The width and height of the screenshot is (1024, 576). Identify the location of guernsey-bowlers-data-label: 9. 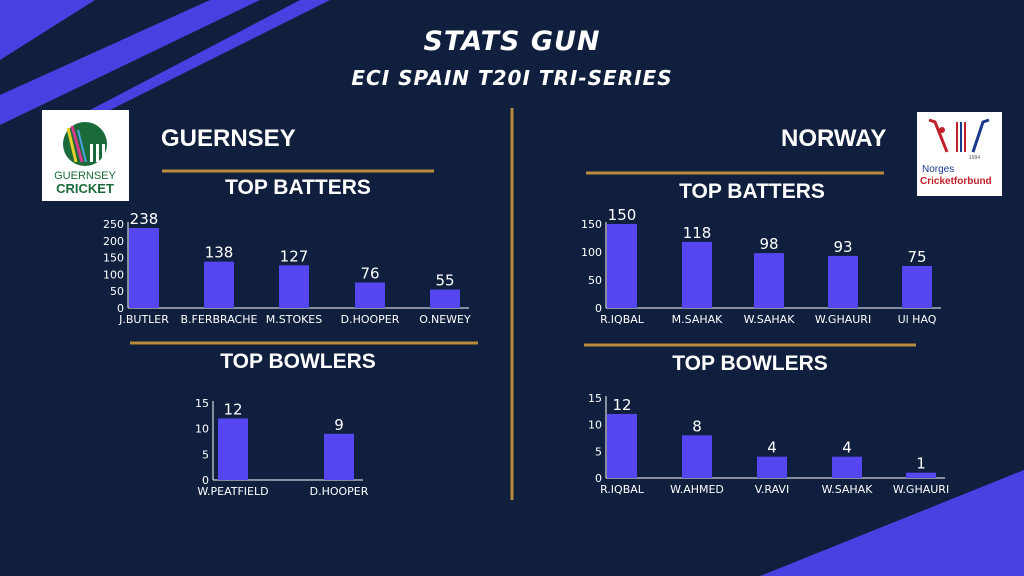
(339, 425).